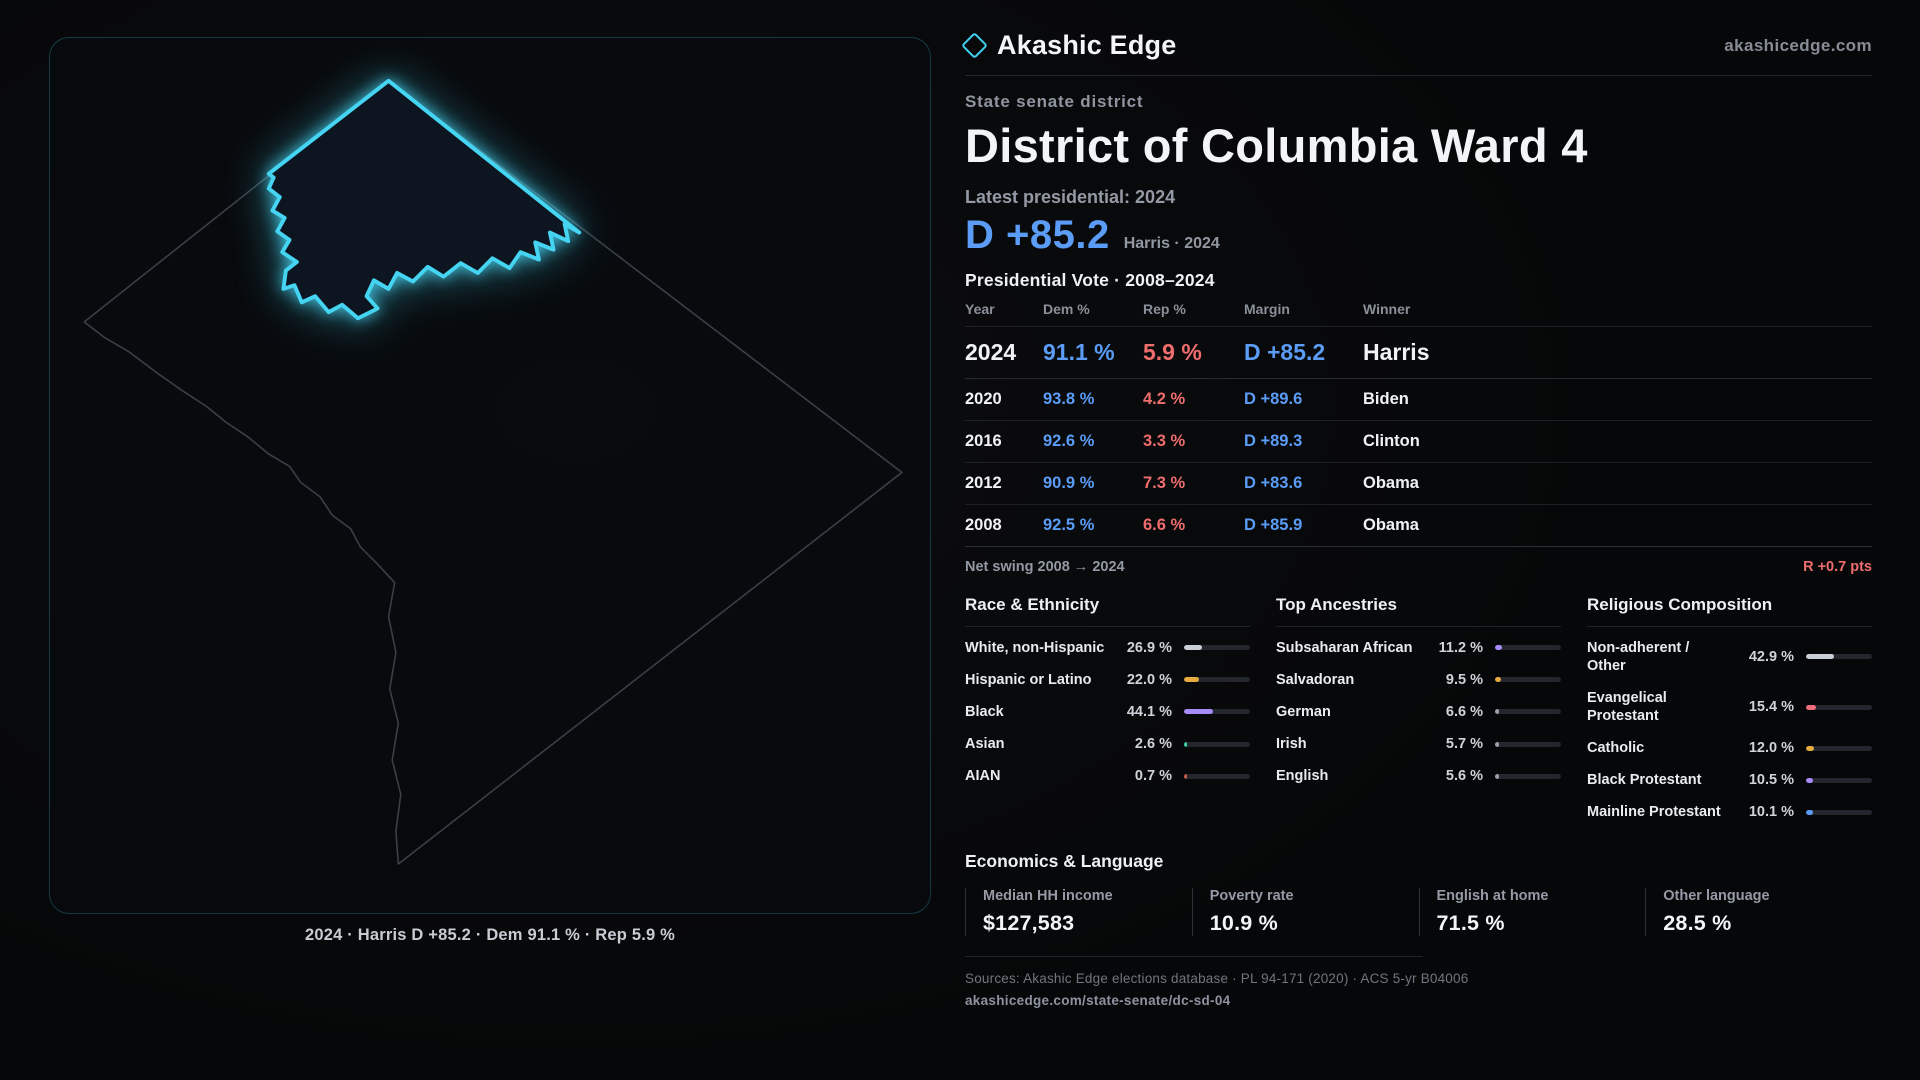  I want to click on stat-value: $127,583, so click(1029, 922).